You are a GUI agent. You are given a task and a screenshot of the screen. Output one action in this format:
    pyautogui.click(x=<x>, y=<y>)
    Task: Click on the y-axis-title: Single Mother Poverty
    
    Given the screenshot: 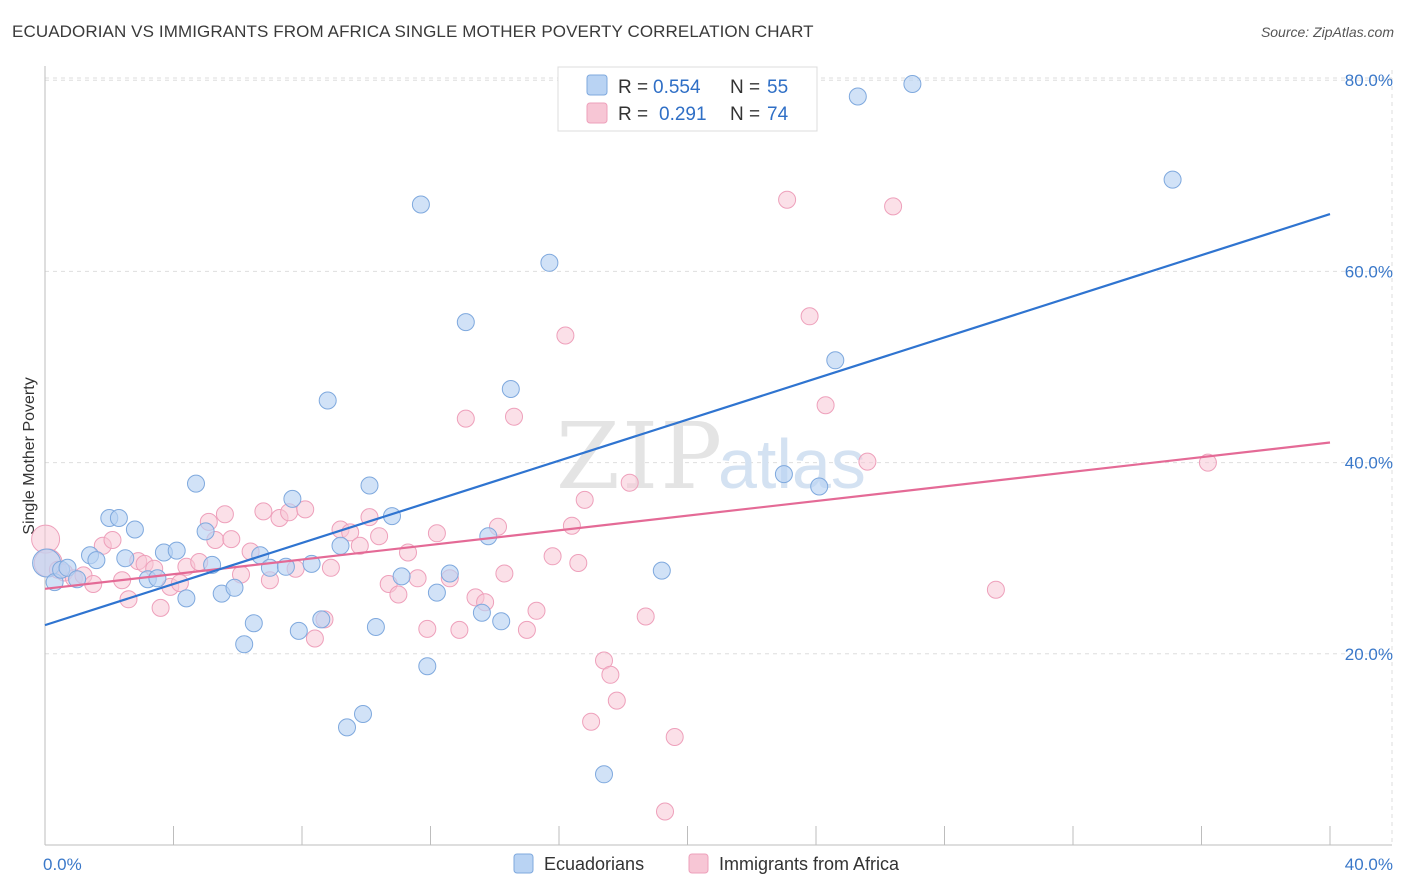 What is the action you would take?
    pyautogui.click(x=29, y=455)
    